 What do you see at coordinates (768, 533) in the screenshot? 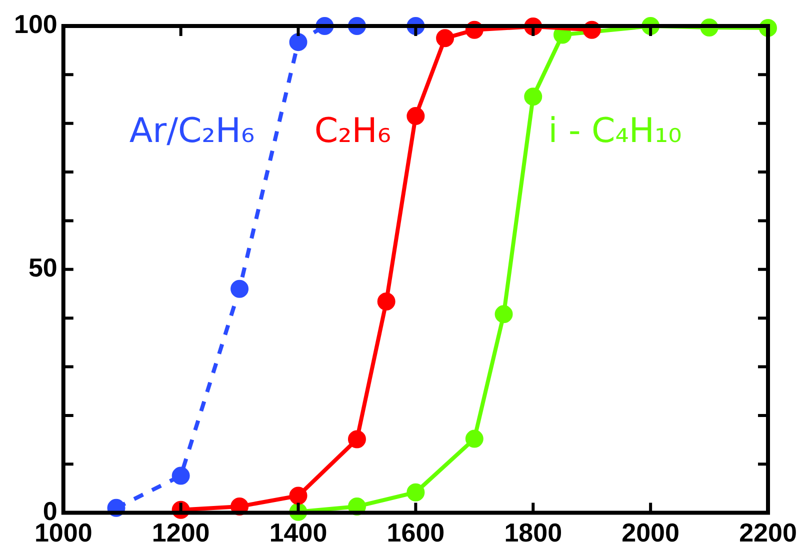
I see `x-tick-label: 2200` at bounding box center [768, 533].